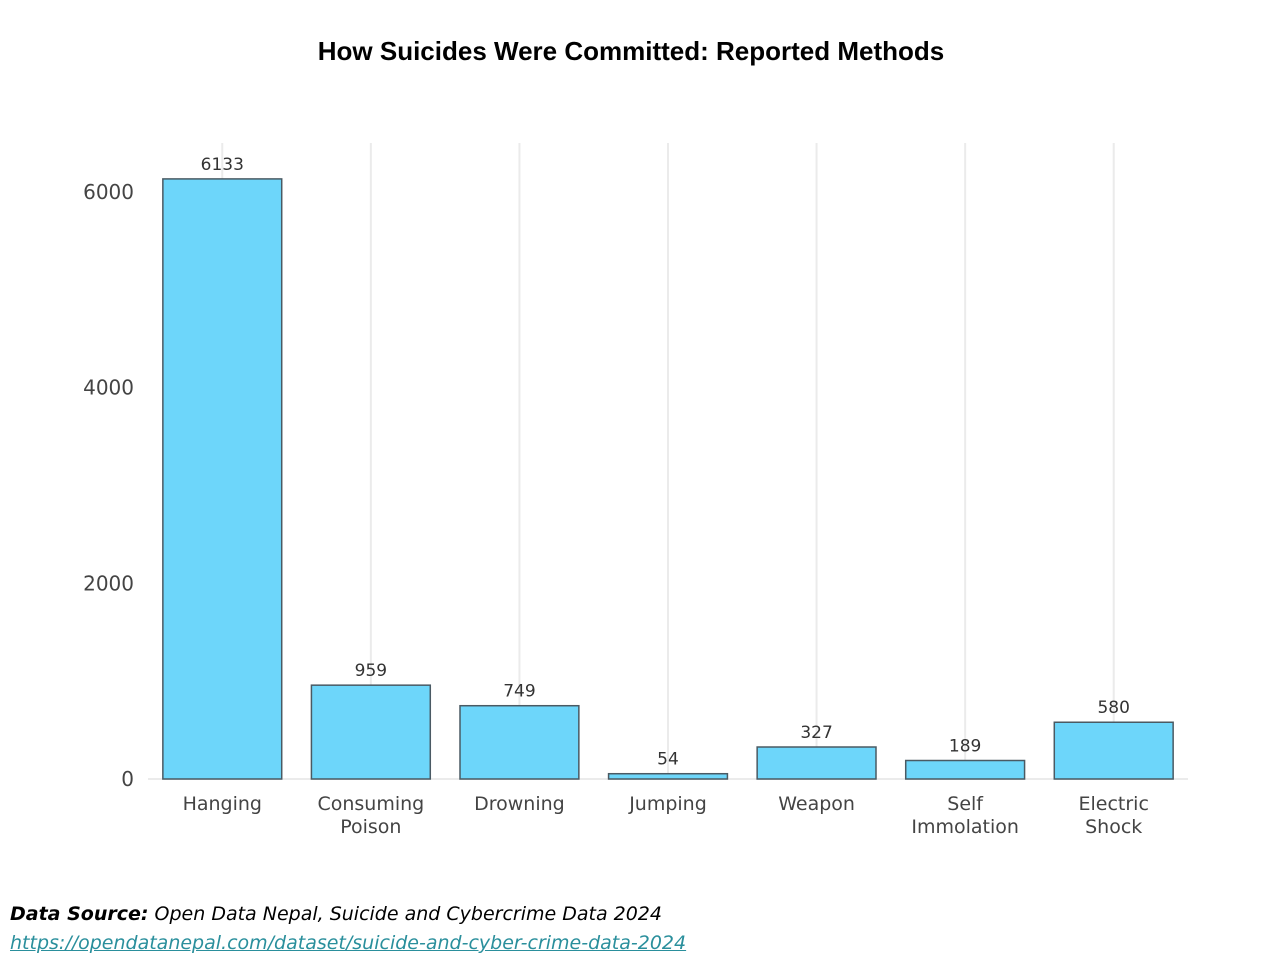  What do you see at coordinates (222, 165) in the screenshot?
I see `data-label: 6133` at bounding box center [222, 165].